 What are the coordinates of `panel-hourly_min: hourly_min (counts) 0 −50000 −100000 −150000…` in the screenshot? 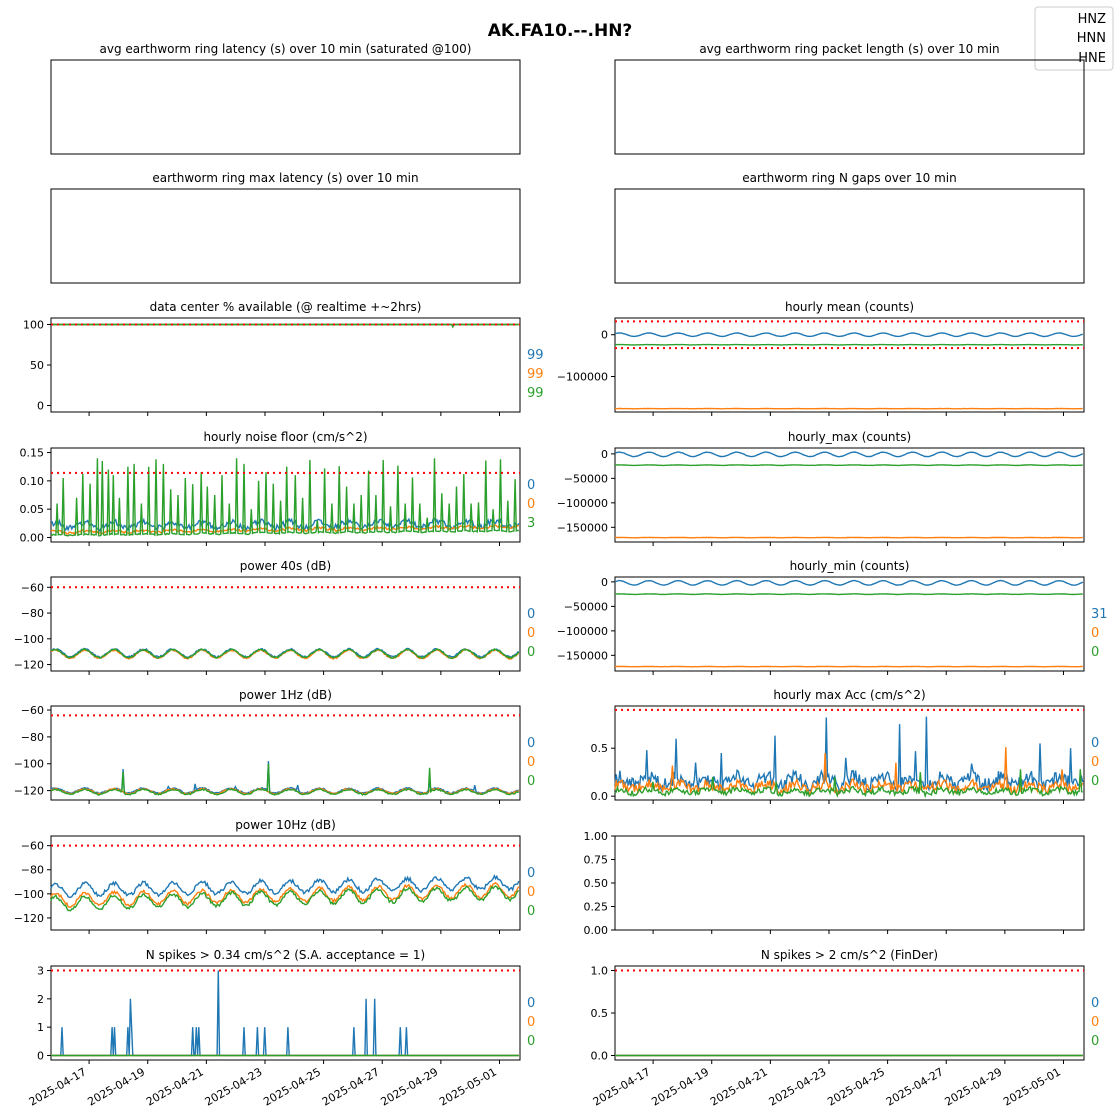 It's located at (832, 617).